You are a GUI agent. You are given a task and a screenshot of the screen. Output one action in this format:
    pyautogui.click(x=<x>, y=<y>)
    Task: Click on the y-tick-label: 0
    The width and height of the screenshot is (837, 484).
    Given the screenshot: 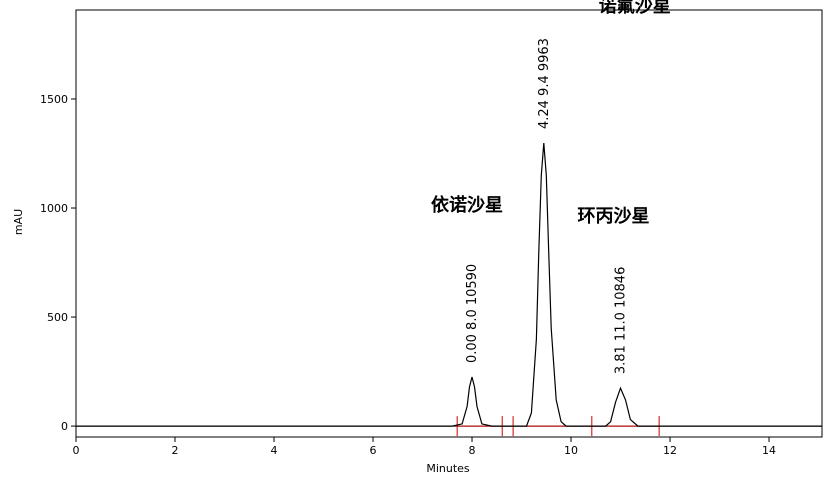 What is the action you would take?
    pyautogui.click(x=64, y=426)
    